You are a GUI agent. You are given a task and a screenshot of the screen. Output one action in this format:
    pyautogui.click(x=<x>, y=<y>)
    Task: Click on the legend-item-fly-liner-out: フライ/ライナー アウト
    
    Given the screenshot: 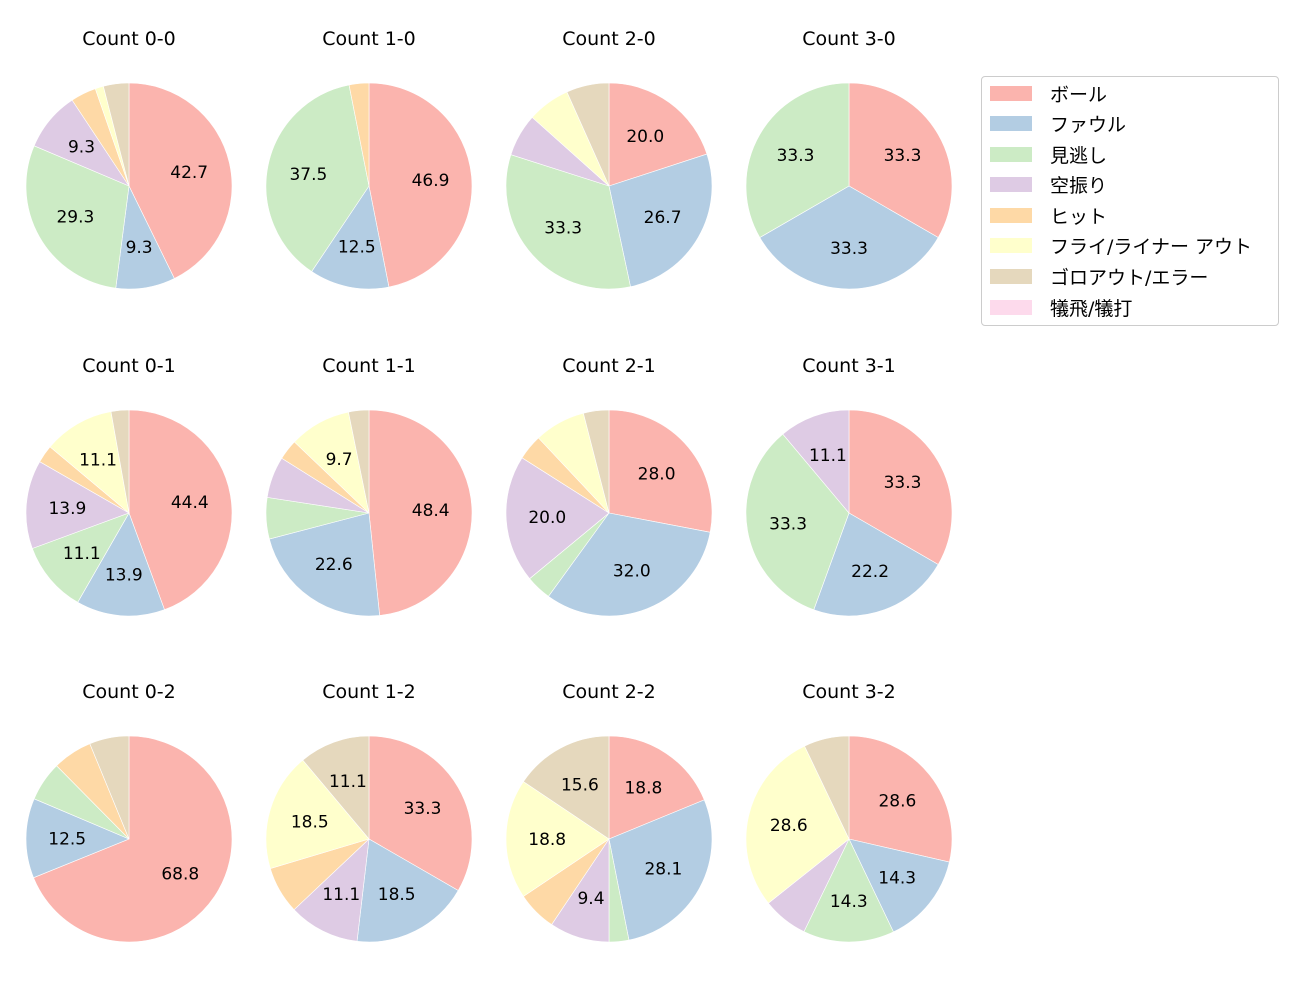 What is the action you would take?
    pyautogui.click(x=1121, y=245)
    